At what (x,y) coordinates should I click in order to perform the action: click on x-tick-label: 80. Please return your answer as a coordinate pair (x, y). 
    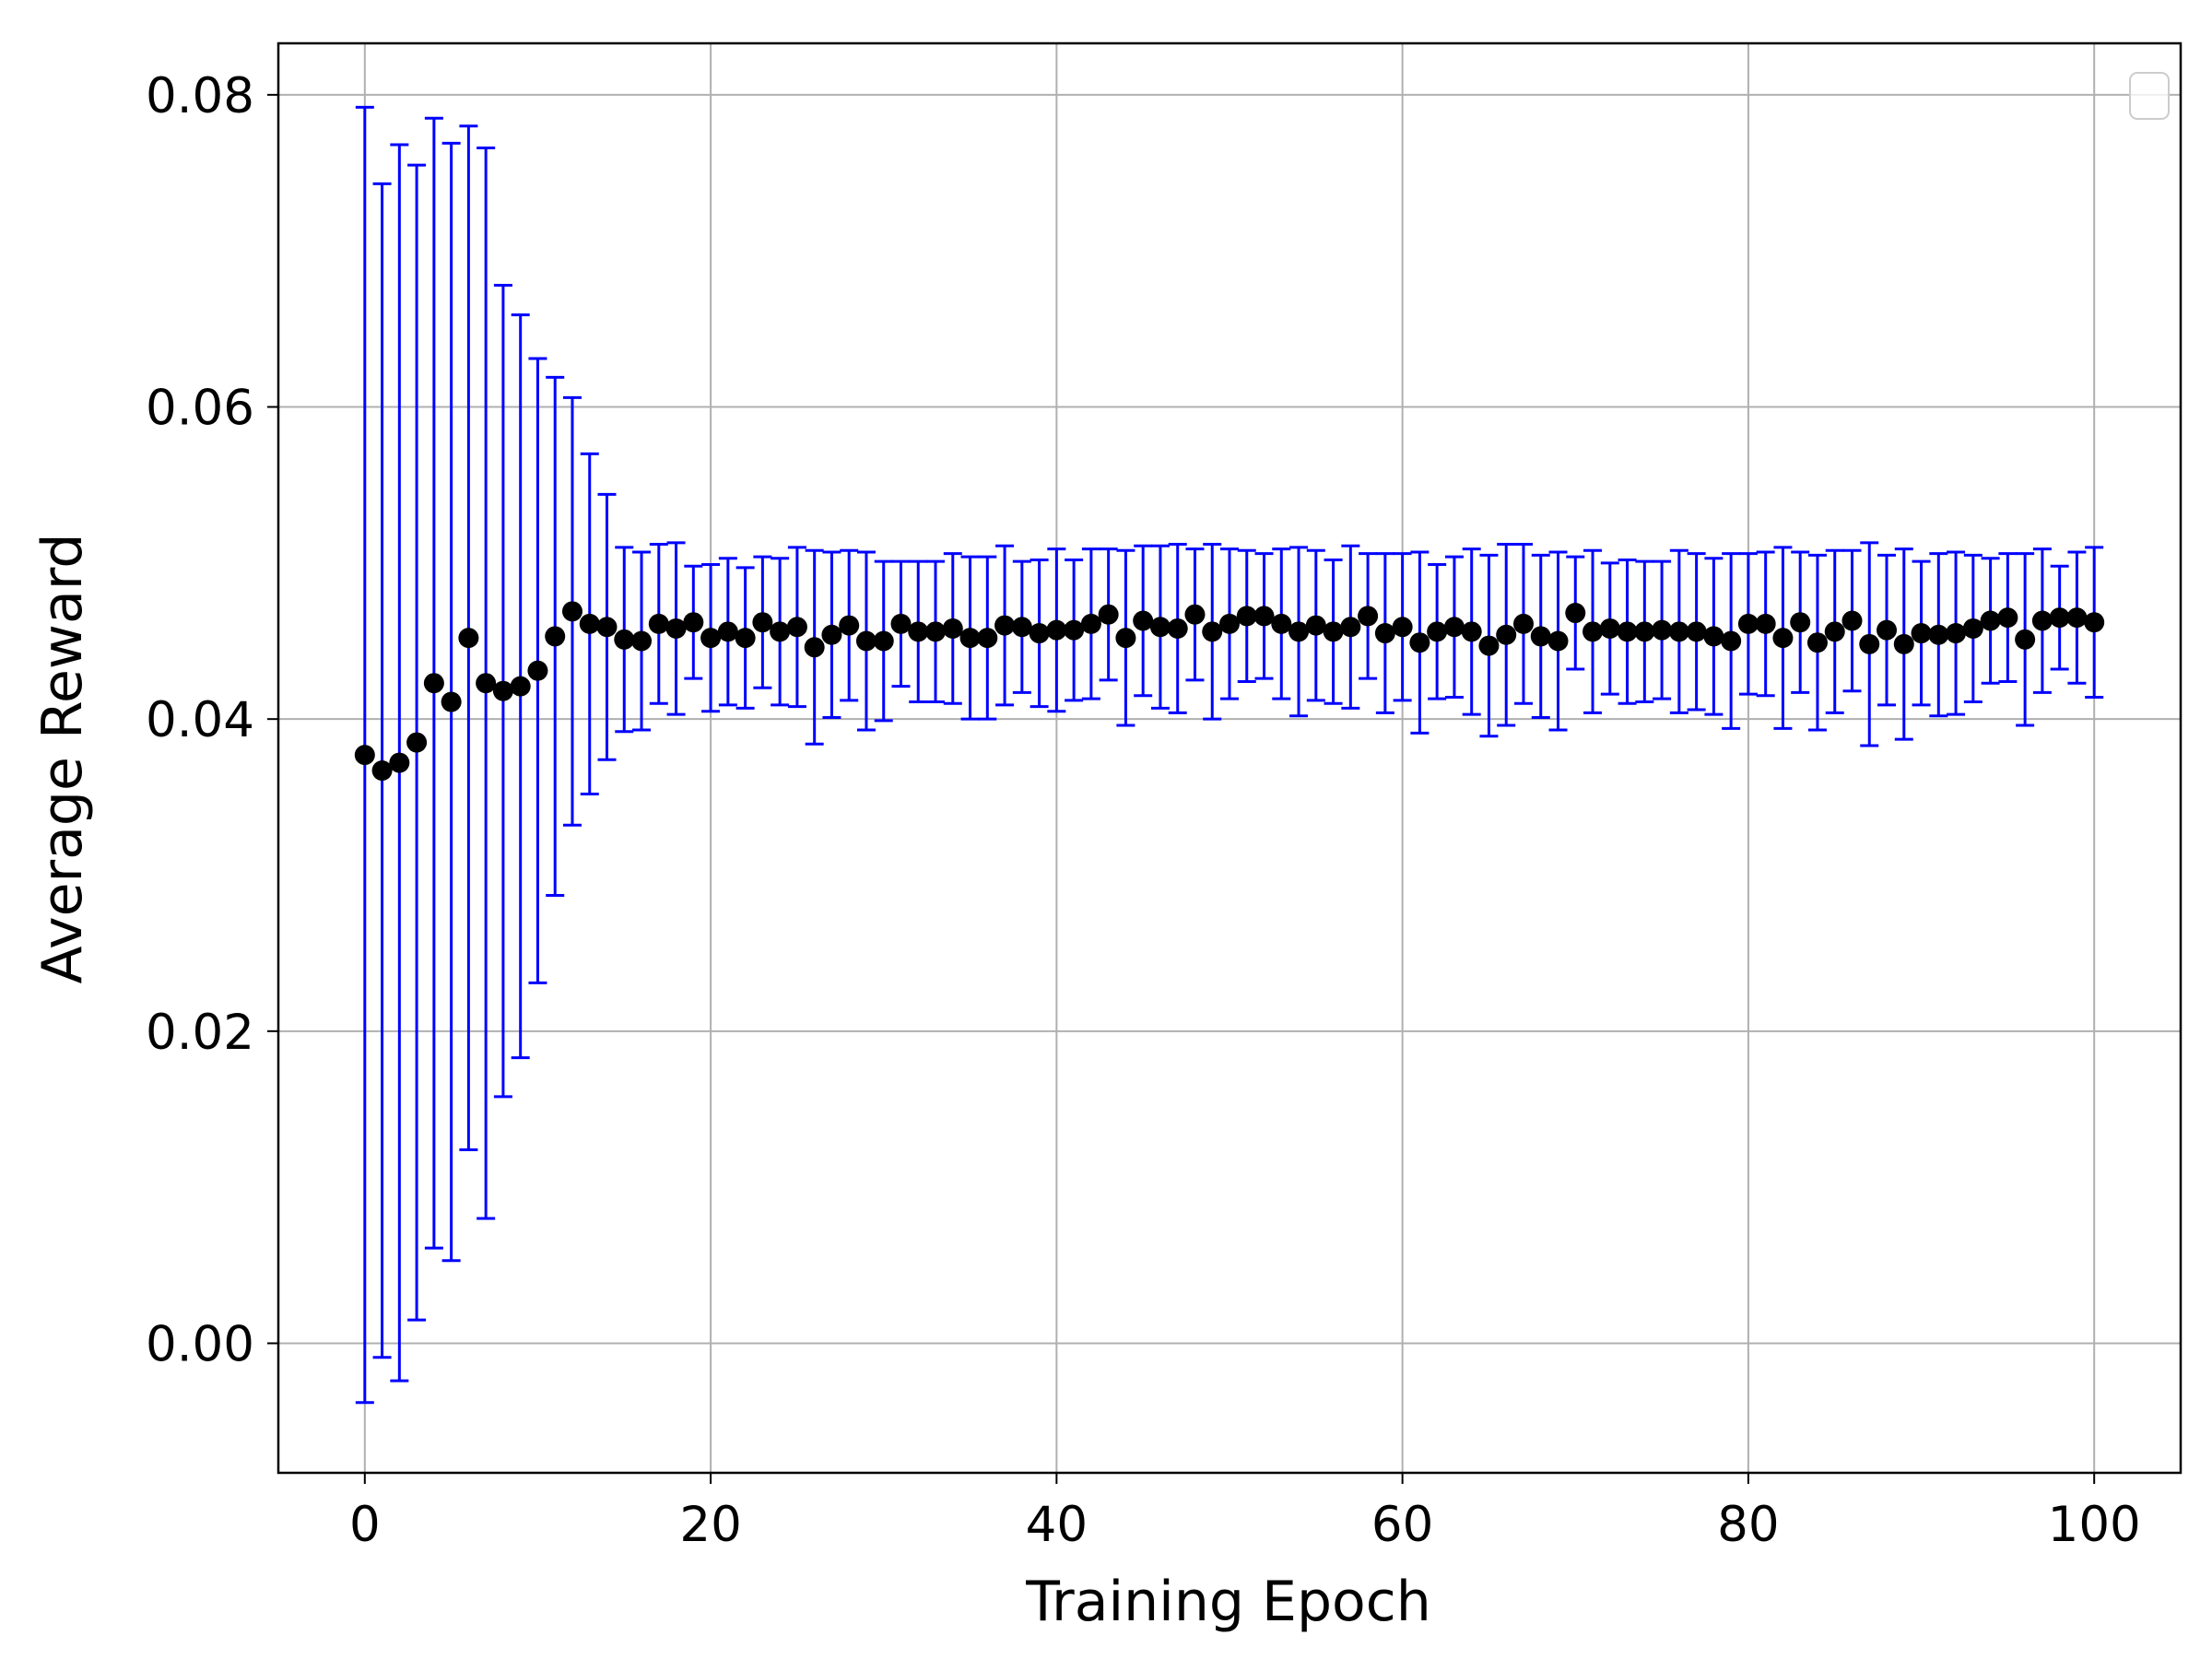
    Looking at the image, I should click on (1748, 1525).